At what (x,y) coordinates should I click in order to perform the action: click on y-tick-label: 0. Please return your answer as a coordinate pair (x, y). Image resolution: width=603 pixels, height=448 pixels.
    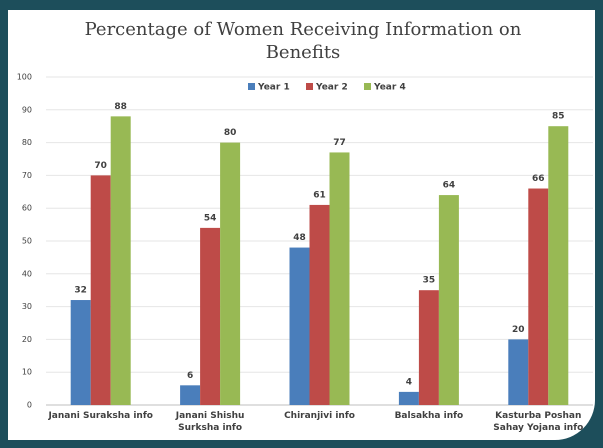
    Looking at the image, I should click on (29, 405).